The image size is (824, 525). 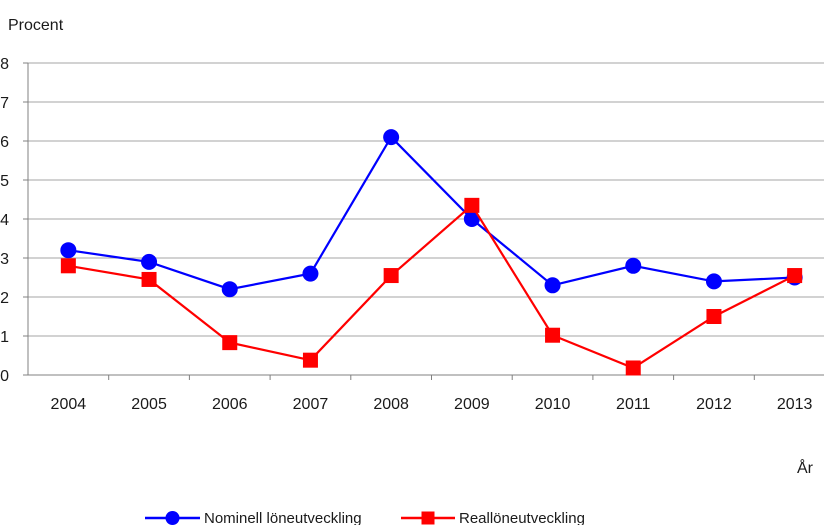 What do you see at coordinates (391, 404) in the screenshot?
I see `x-tick-label: 2008` at bounding box center [391, 404].